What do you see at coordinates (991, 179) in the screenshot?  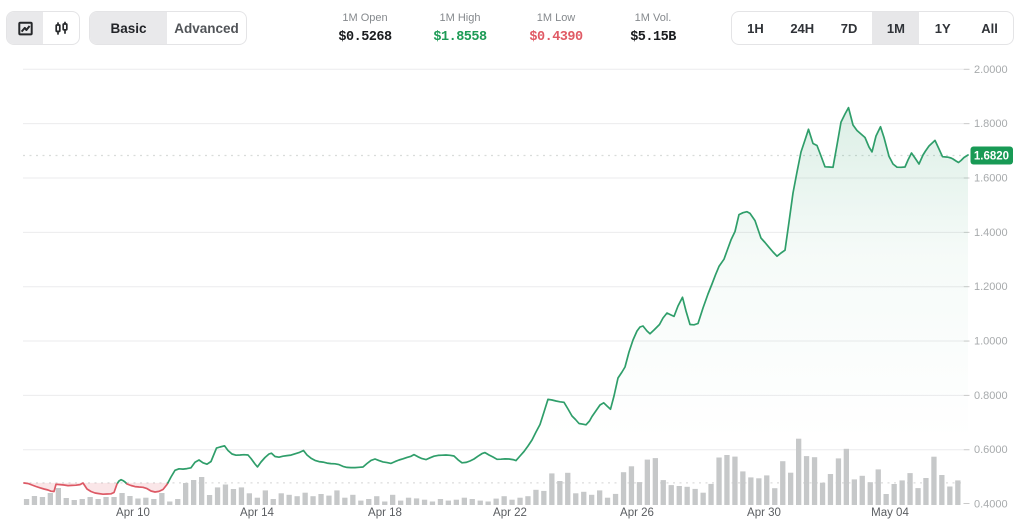 I see `svg-text: 1.6000` at bounding box center [991, 179].